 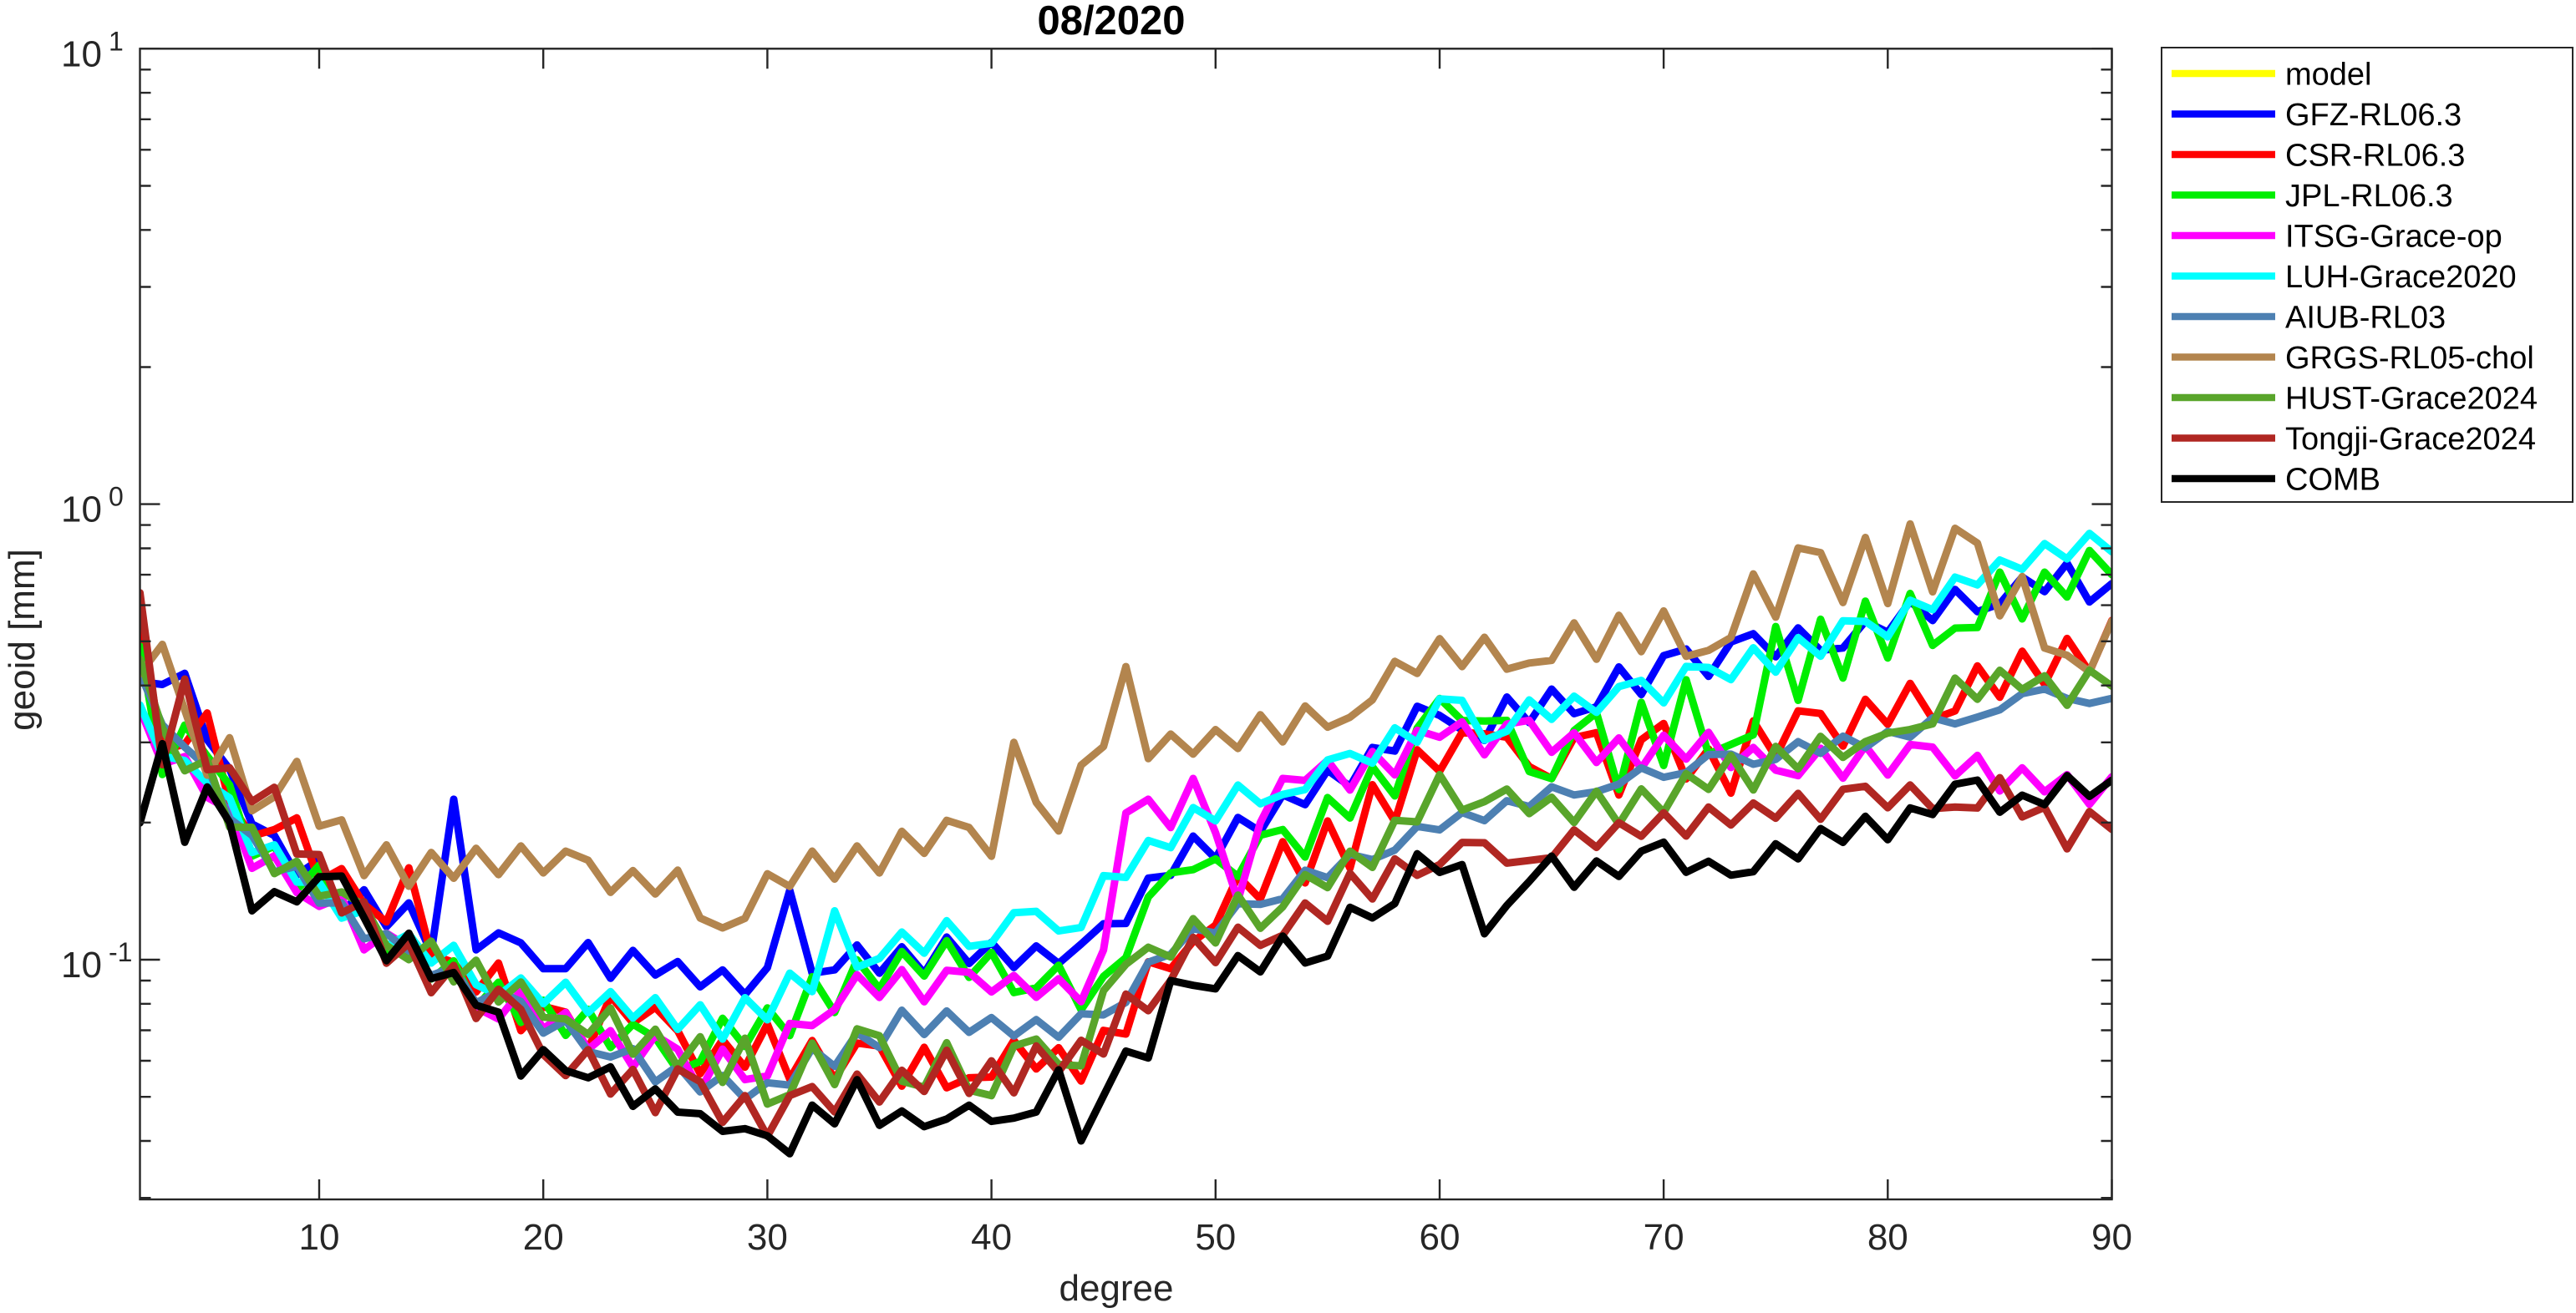 What do you see at coordinates (1664, 1237) in the screenshot?
I see `svg-text: 70` at bounding box center [1664, 1237].